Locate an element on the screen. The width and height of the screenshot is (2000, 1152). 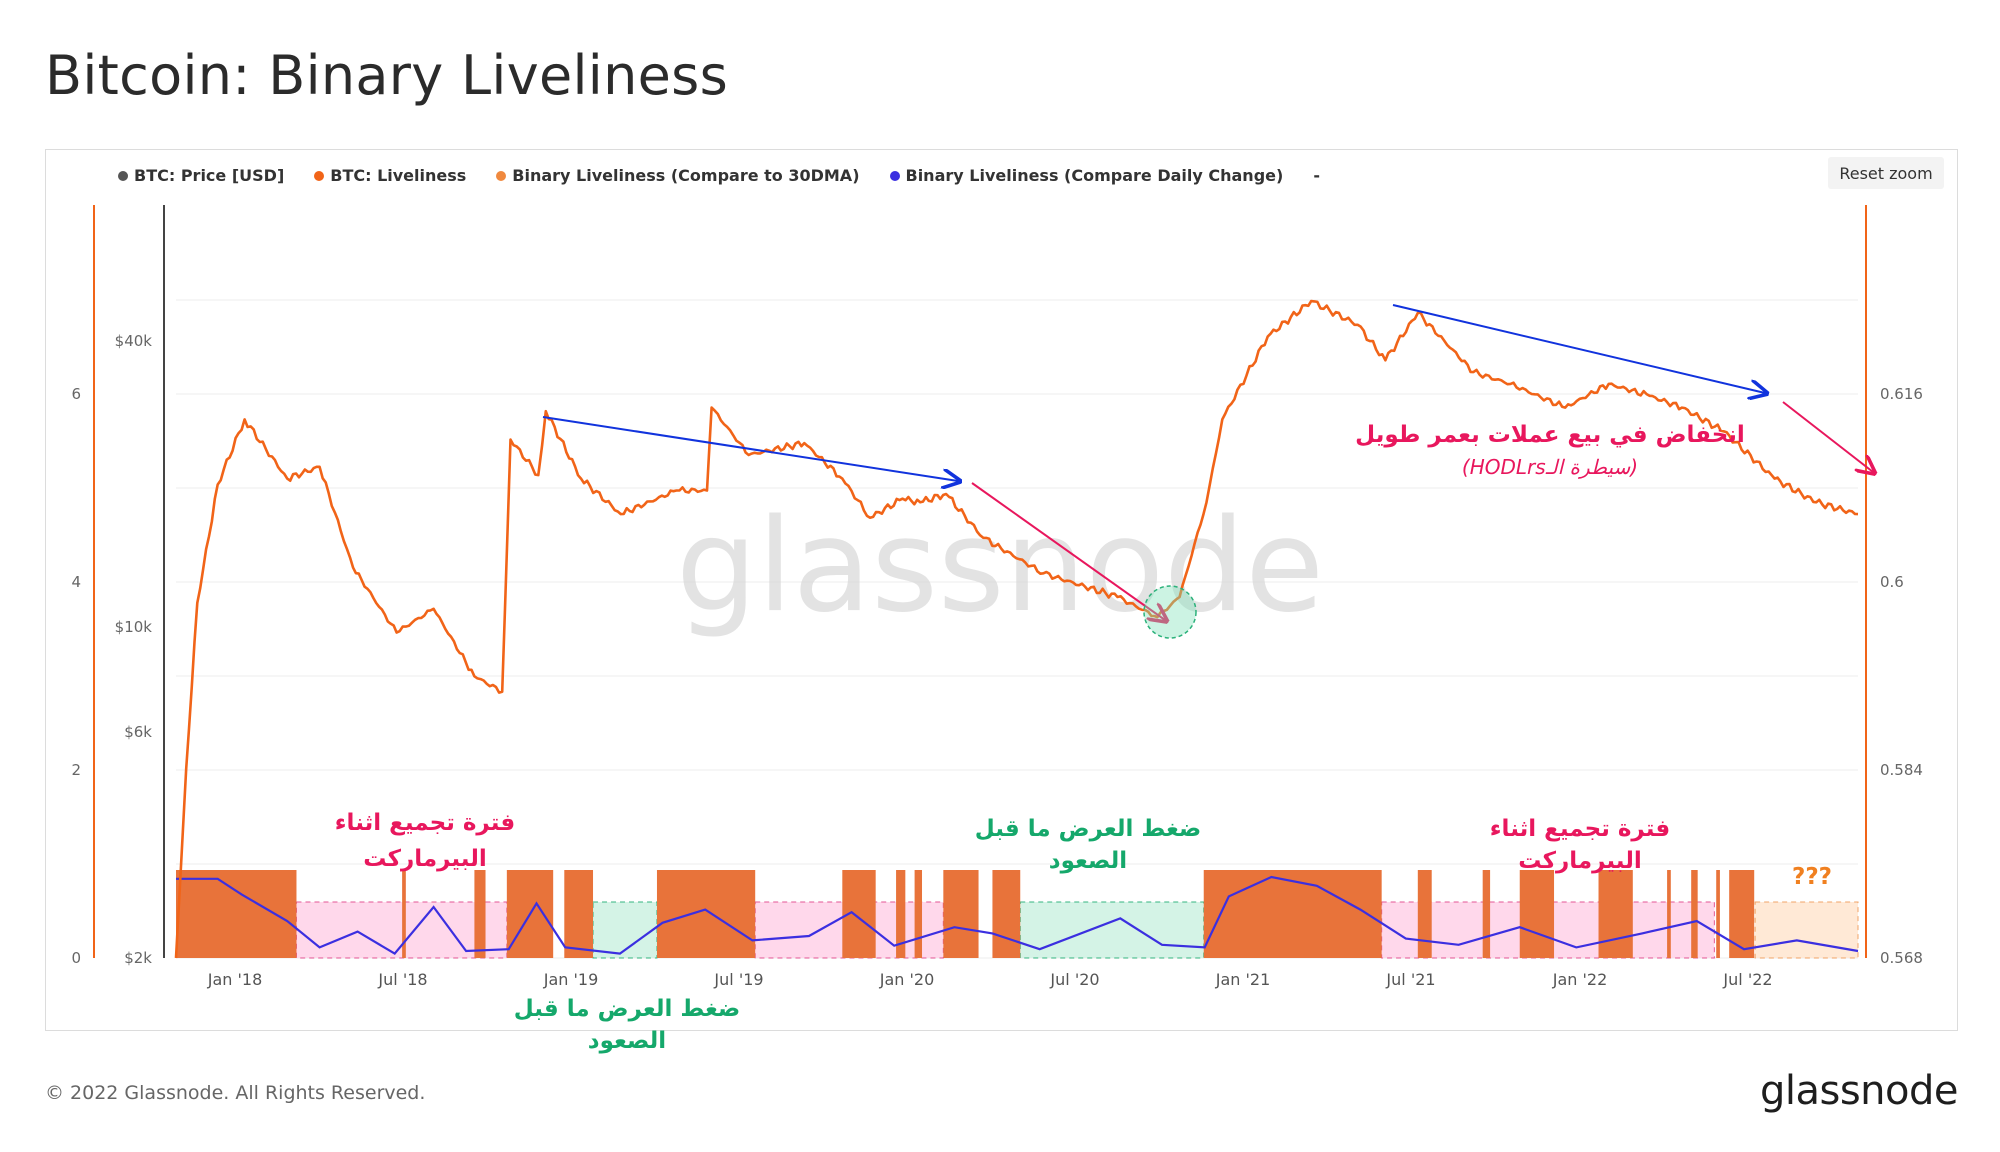
legend-label: BTC: Price [USD] is located at coordinates (209, 175).